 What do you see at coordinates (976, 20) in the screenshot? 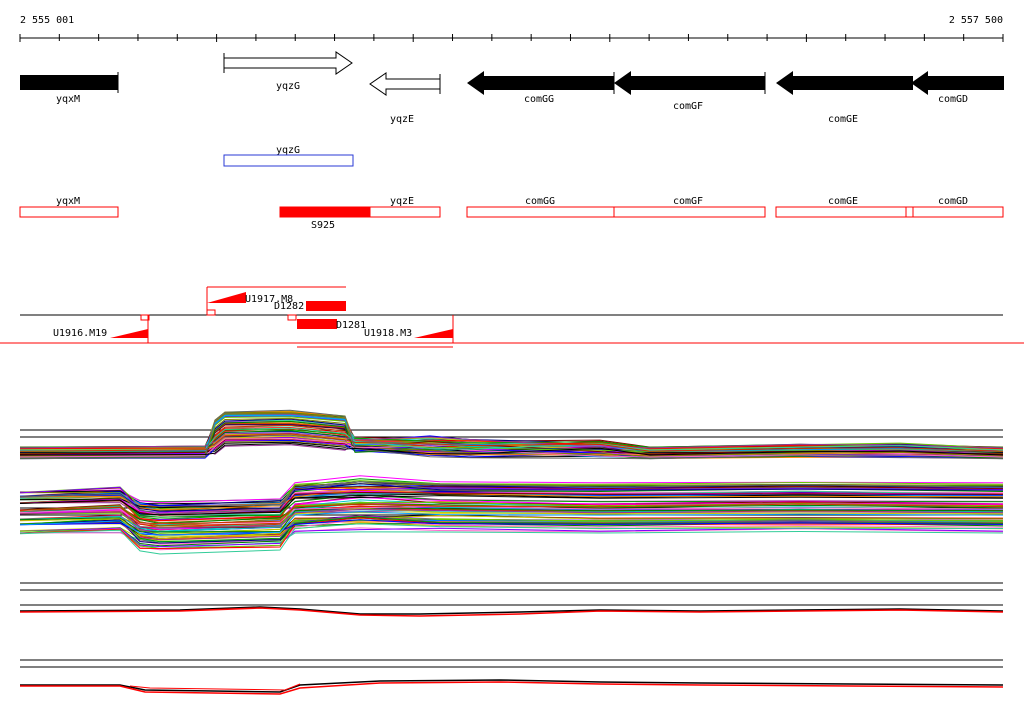
I see `ruler-end-label: 2 557 500` at bounding box center [976, 20].